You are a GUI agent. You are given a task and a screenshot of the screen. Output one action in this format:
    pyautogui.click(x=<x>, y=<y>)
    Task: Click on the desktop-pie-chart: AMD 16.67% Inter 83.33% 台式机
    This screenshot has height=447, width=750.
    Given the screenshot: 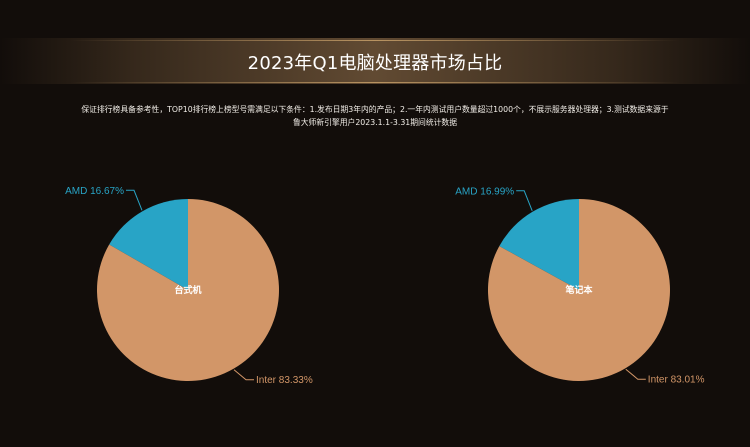 What is the action you would take?
    pyautogui.click(x=189, y=286)
    